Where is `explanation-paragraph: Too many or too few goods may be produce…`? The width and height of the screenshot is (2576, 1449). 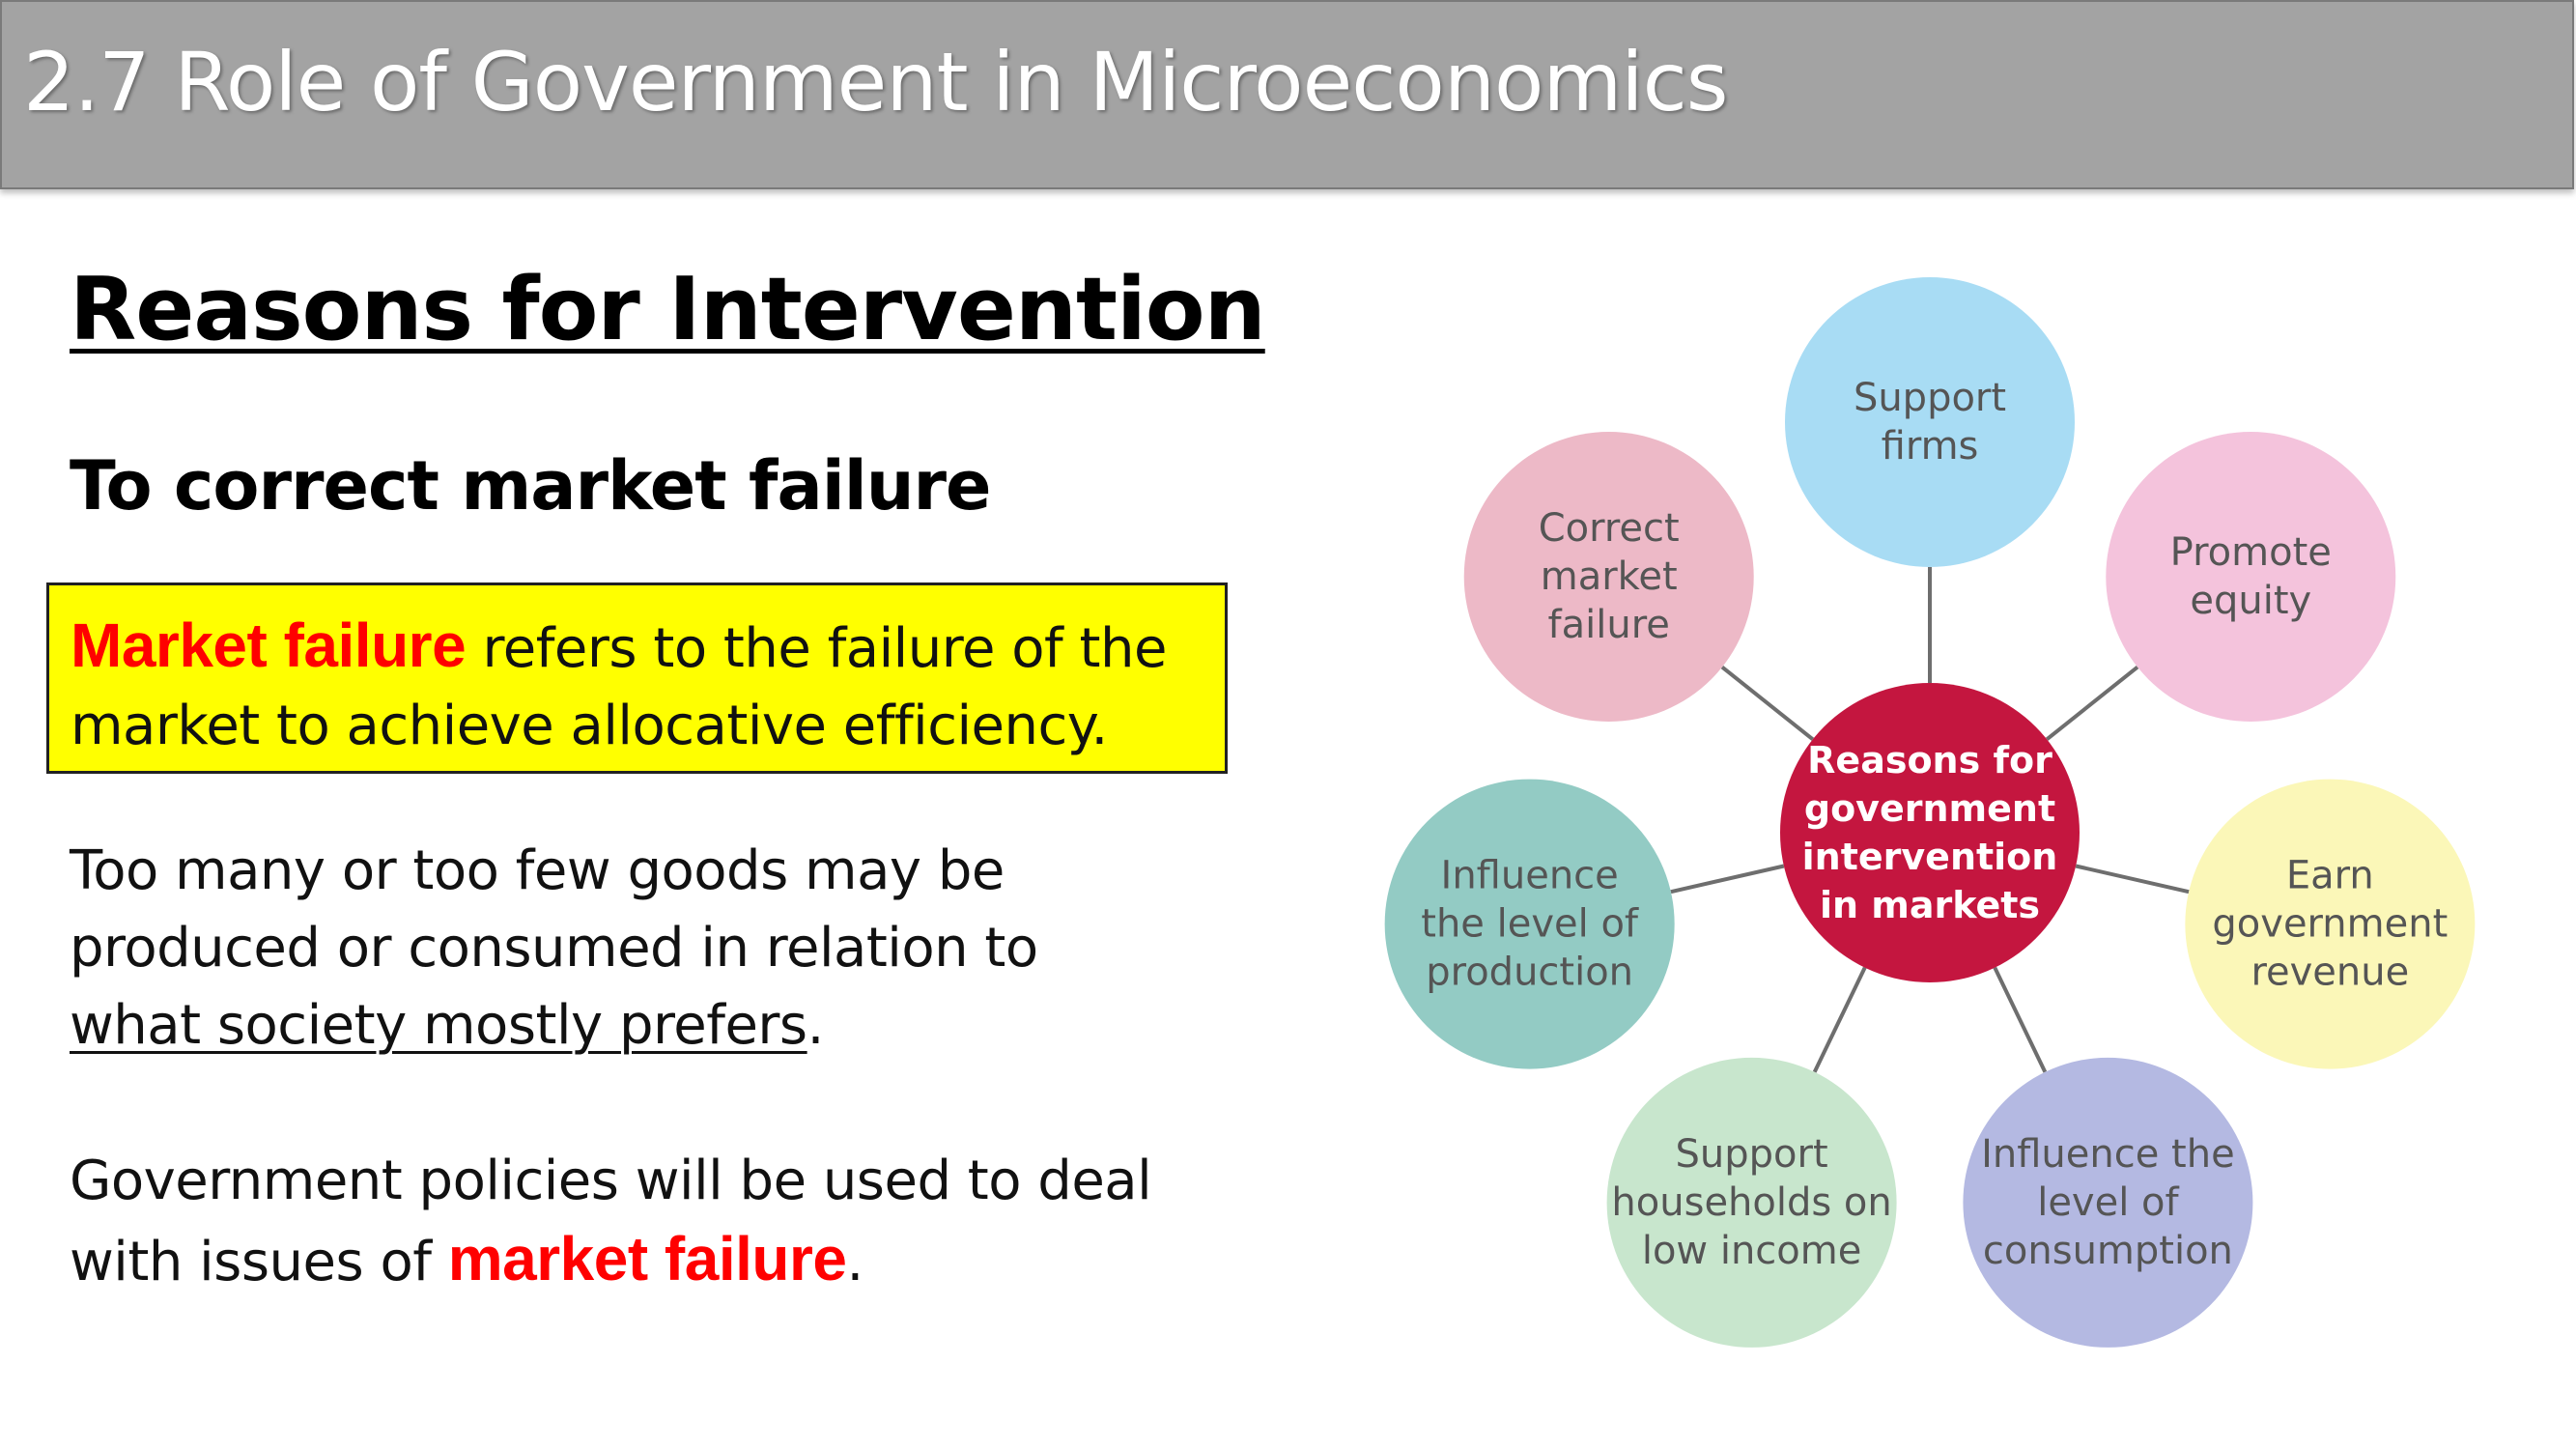 explanation-paragraph: Too many or too few goods may be produce… is located at coordinates (554, 949).